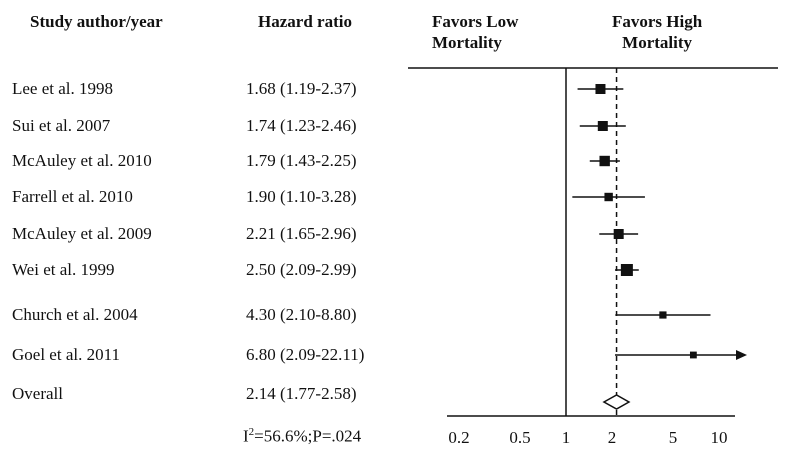 This screenshot has height=475, width=793. I want to click on overall-label: Overall, so click(37, 393).